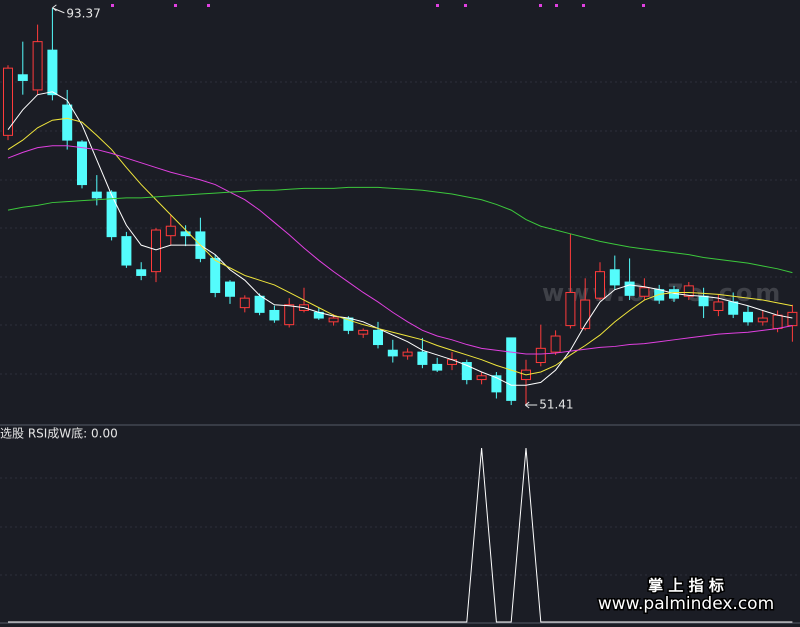 The height and width of the screenshot is (627, 800). Describe the element at coordinates (400, 230) in the screenshot. I see `ma-line` at that location.